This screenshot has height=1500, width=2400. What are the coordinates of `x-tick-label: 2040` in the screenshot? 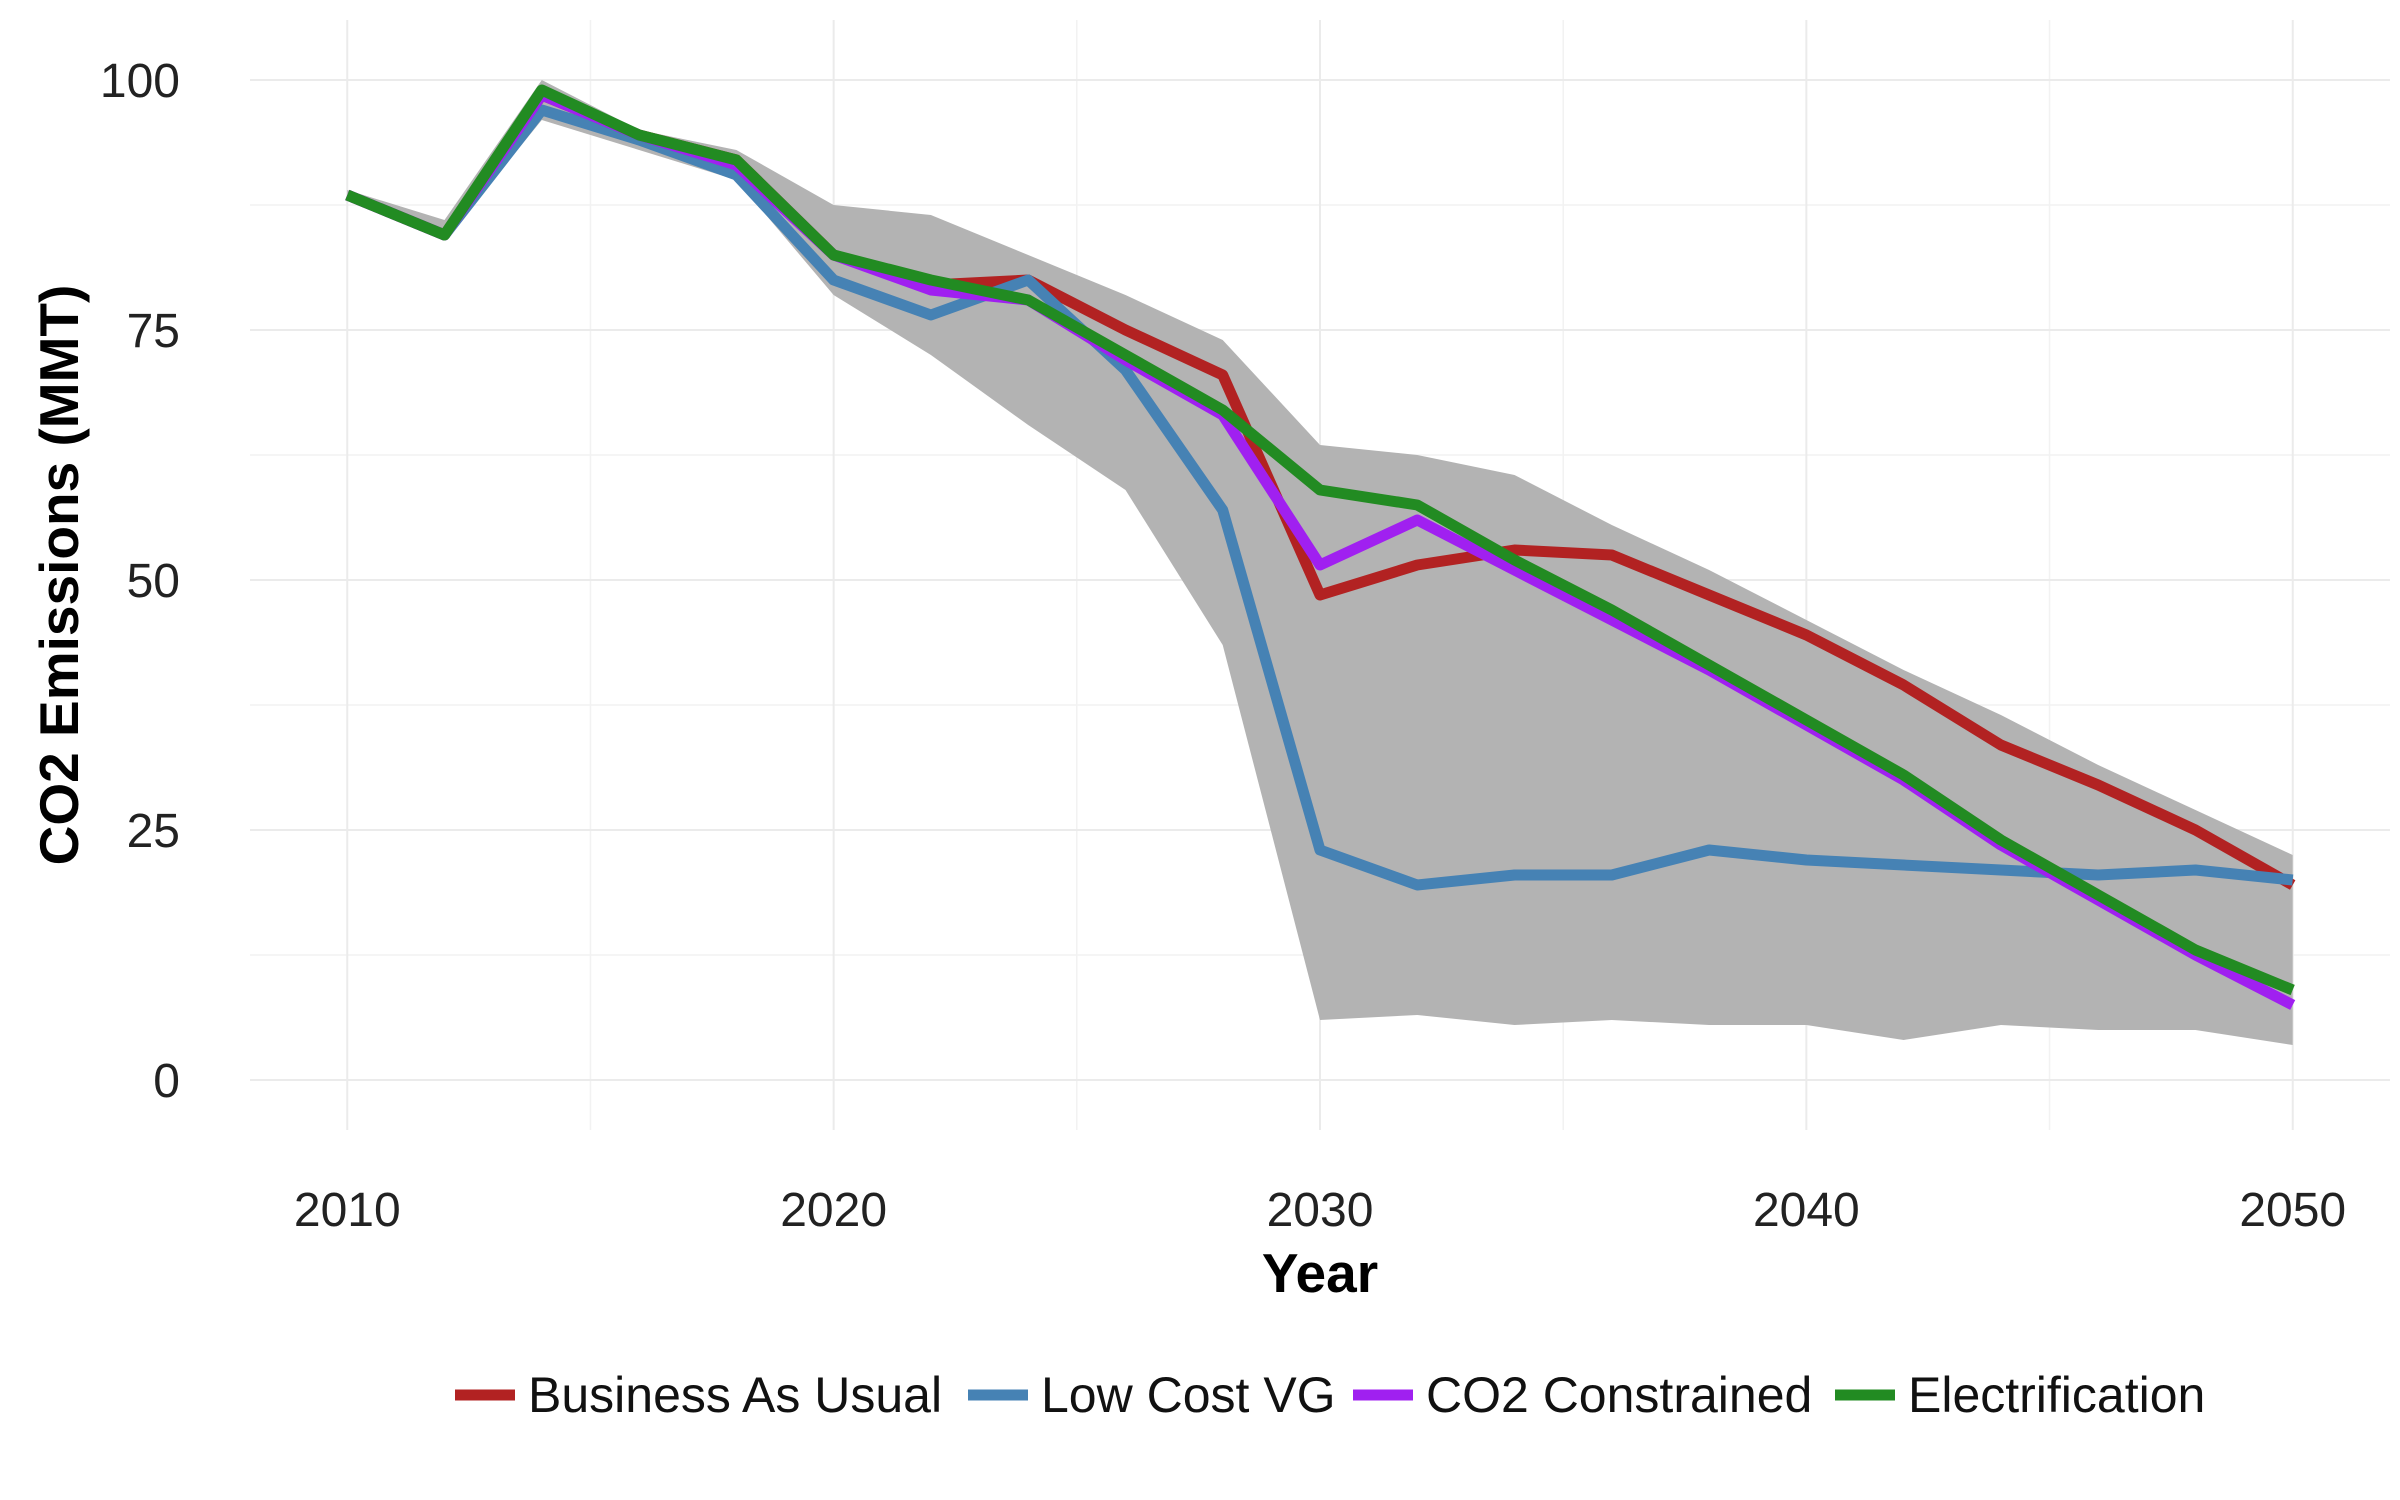 It's located at (1806, 1210).